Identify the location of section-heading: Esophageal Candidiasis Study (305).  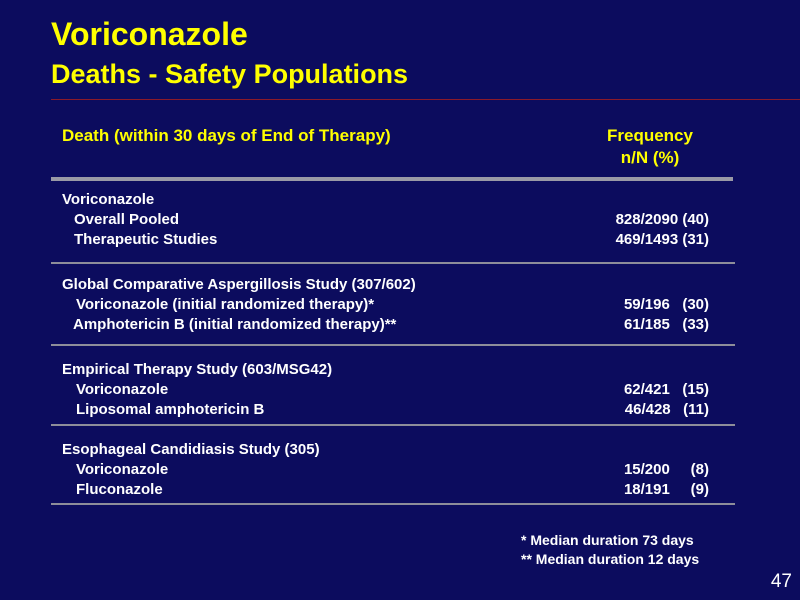
(191, 449).